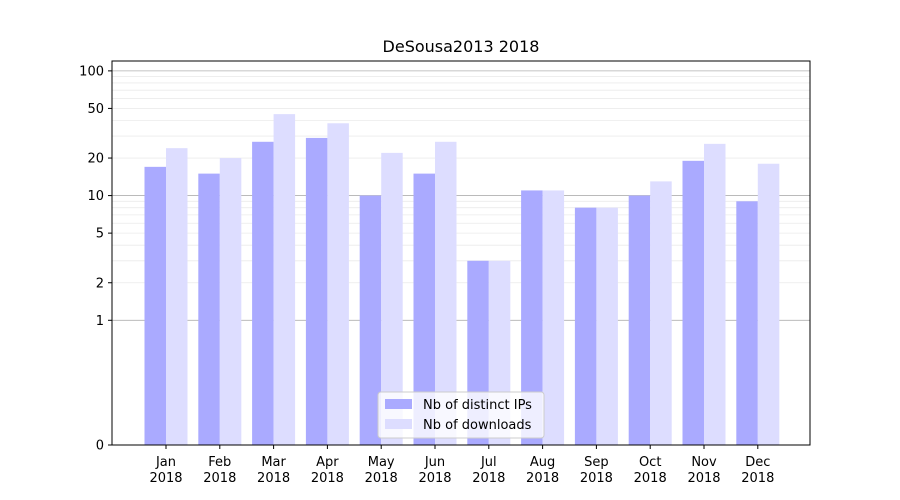 The width and height of the screenshot is (900, 500). I want to click on y-tick-label: 0, so click(100, 446).